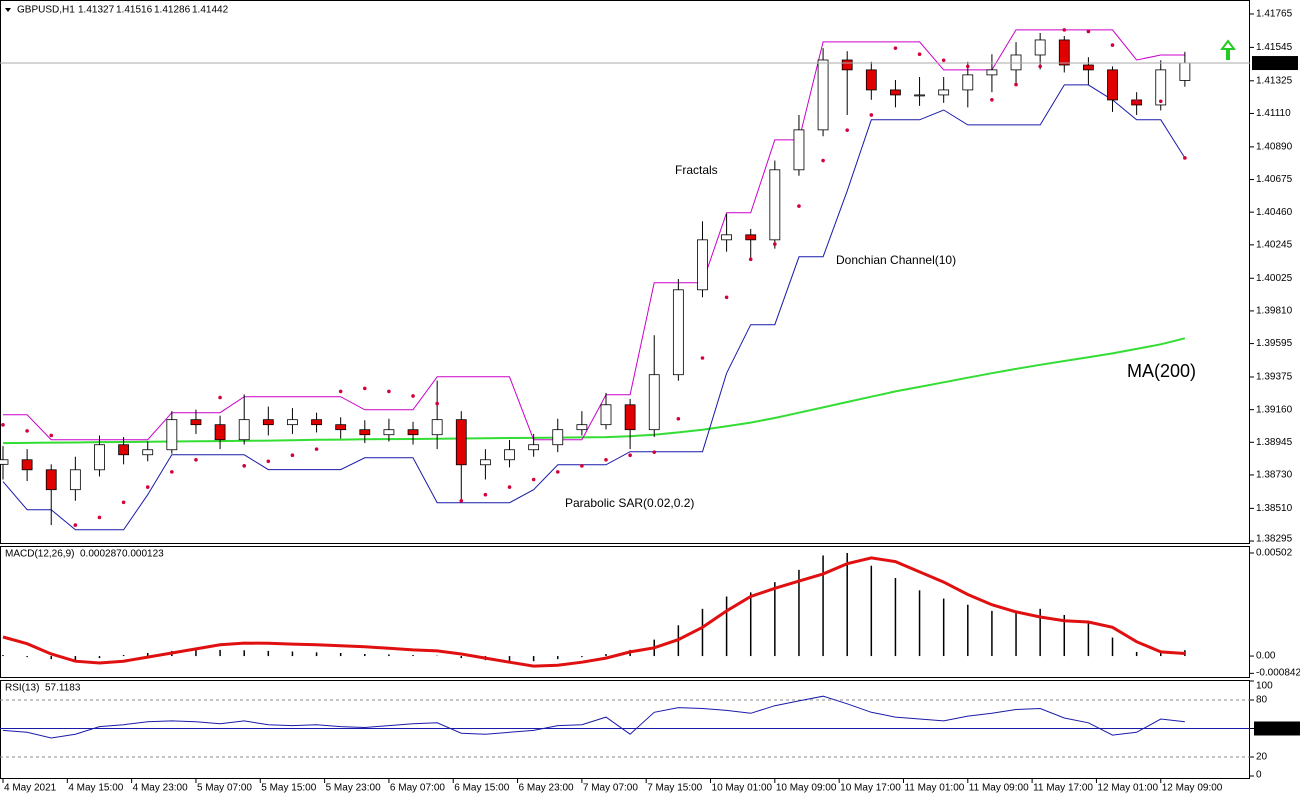 This screenshot has height=798, width=1300. What do you see at coordinates (1262, 700) in the screenshot?
I see `y-tick-label: 80` at bounding box center [1262, 700].